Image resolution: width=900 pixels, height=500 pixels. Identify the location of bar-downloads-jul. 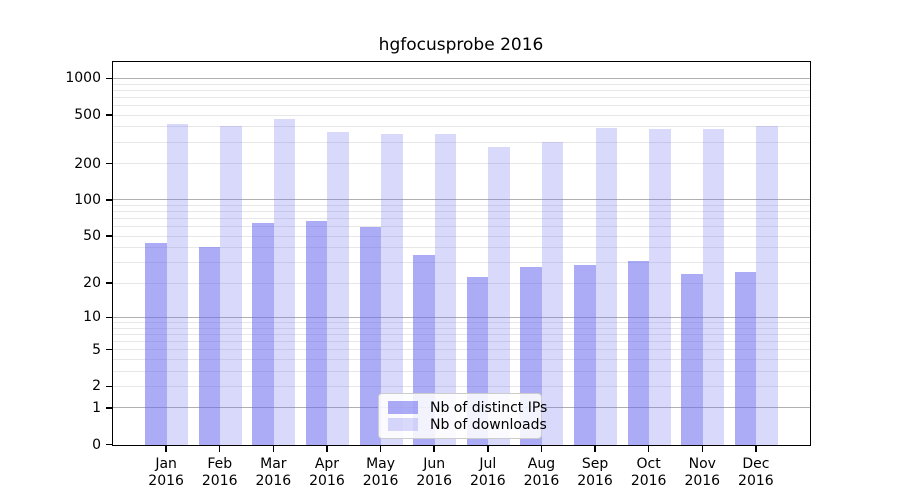
(499, 296).